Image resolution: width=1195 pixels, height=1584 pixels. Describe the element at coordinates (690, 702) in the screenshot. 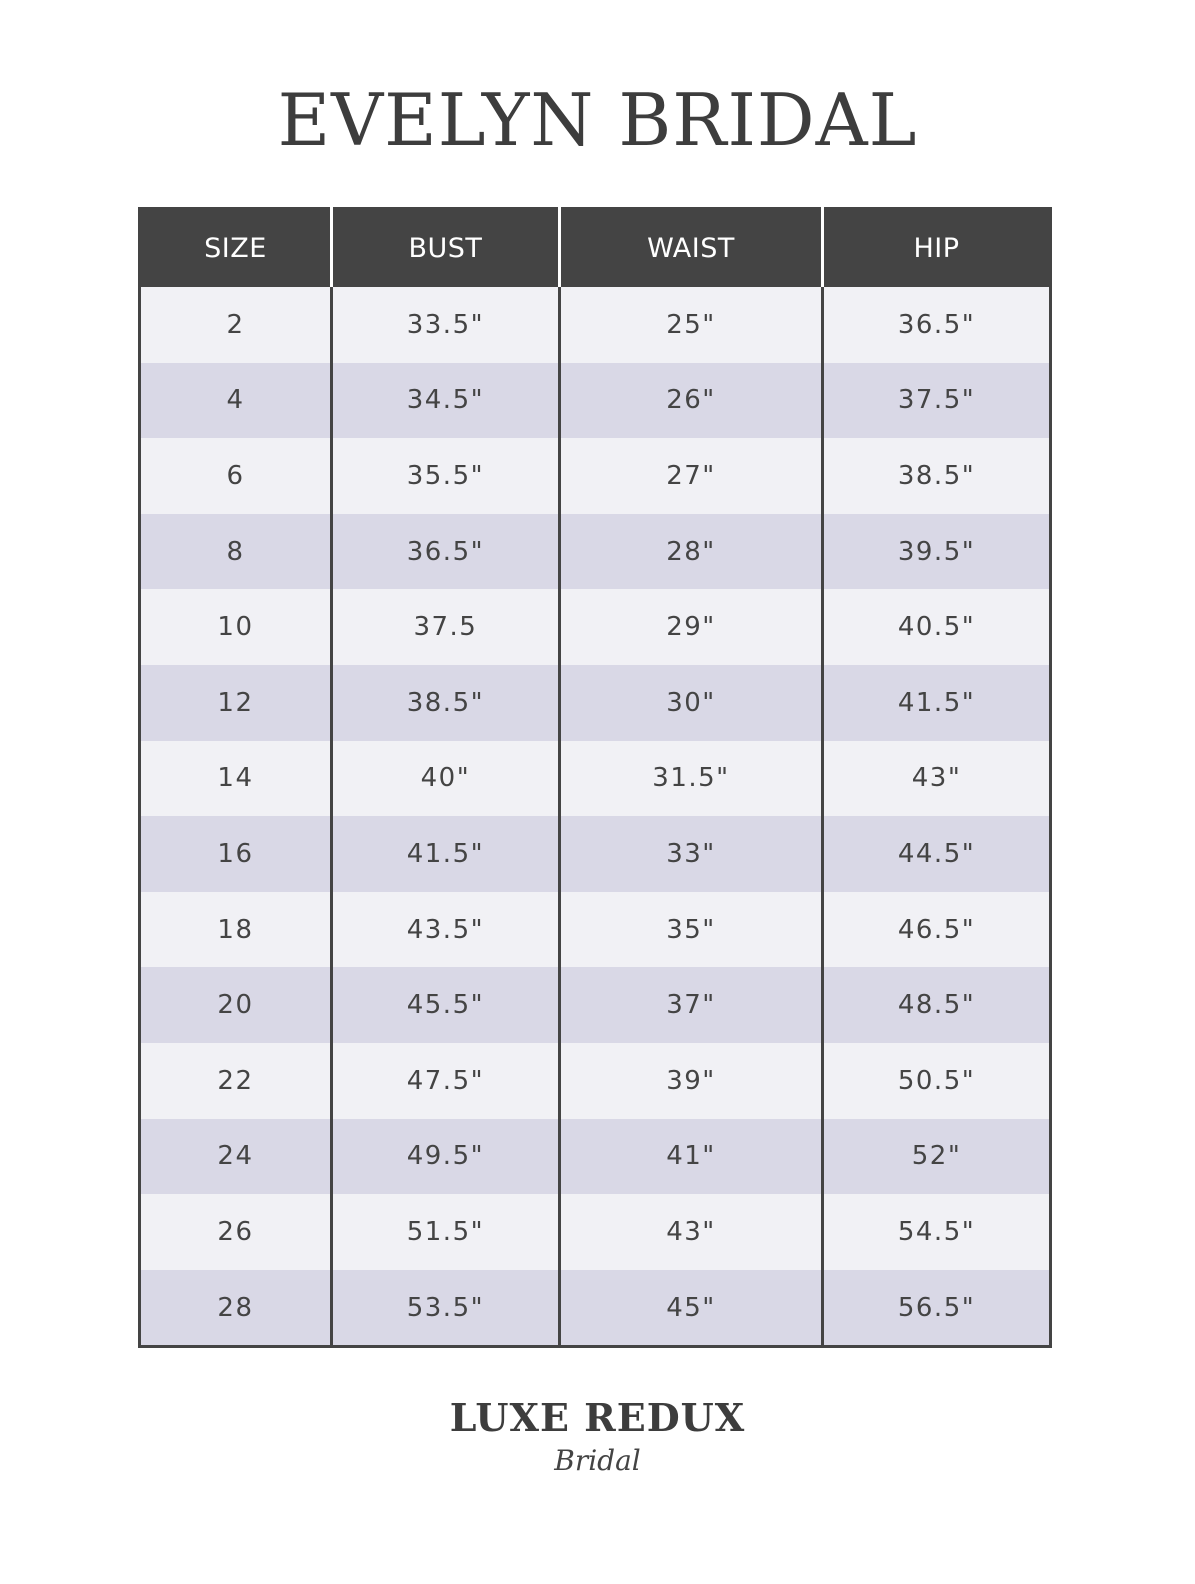

I see `cell-waist: 30"` at that location.